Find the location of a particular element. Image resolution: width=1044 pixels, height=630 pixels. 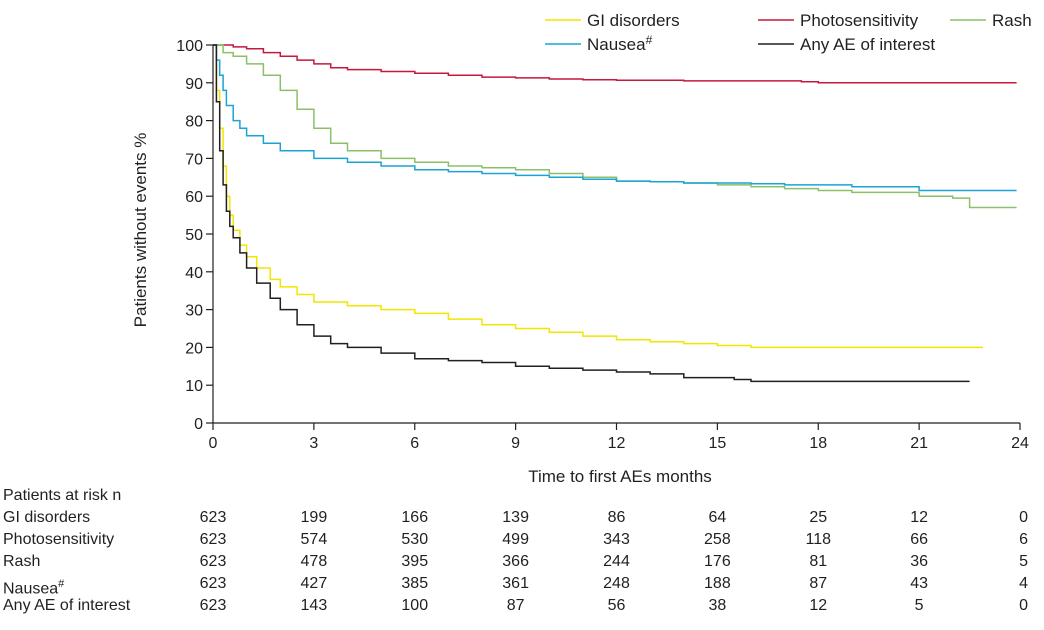

x-tick-label: 21 is located at coordinates (919, 443).